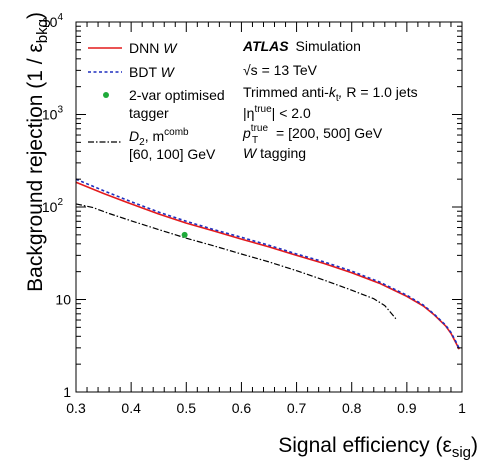 The width and height of the screenshot is (484, 469). Describe the element at coordinates (312, 134) in the screenshot. I see `pt-label: ptrue T = [200, 500] GeV` at that location.